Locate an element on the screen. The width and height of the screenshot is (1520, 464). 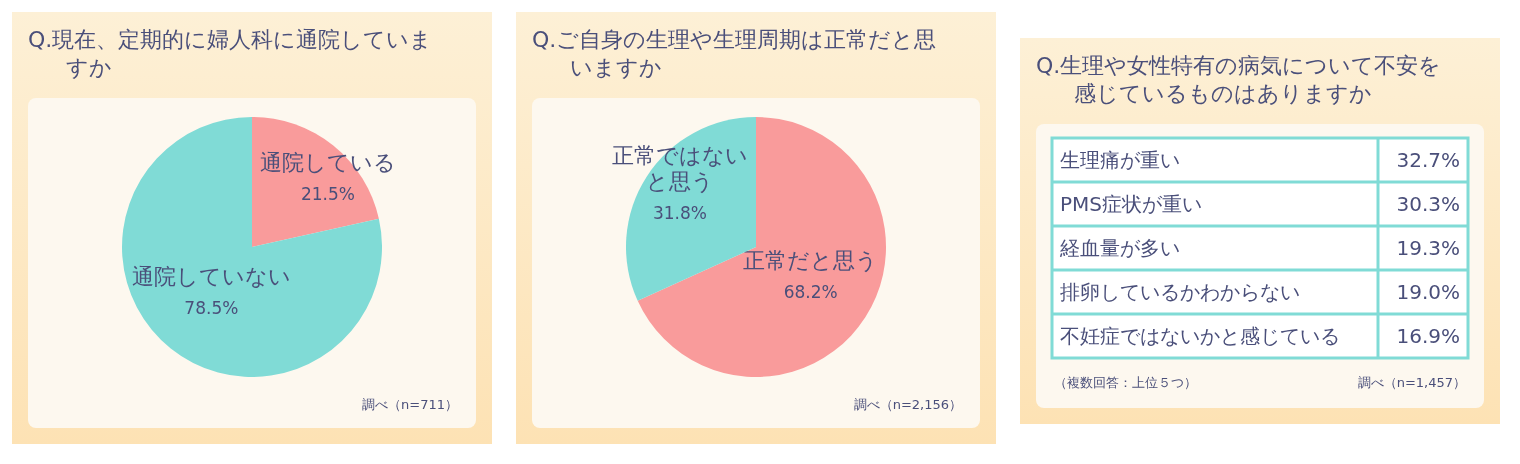
slice-label: 通院していない is located at coordinates (211, 276).